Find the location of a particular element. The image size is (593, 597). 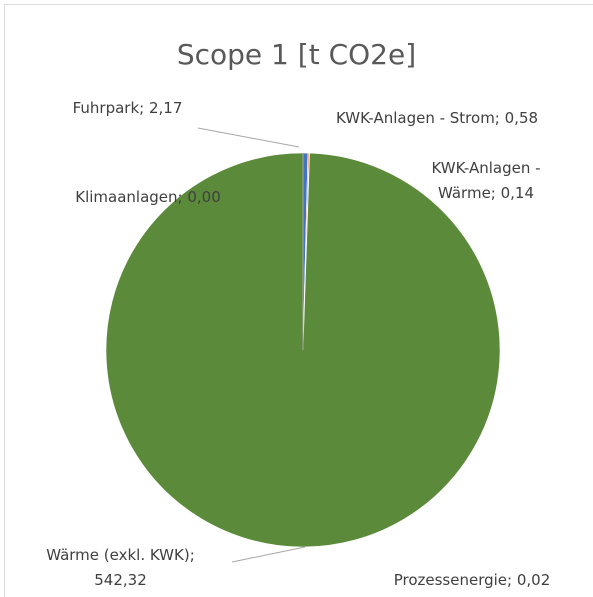

data-label: Wärme (exkl. KWK); 542,32 is located at coordinates (120, 567).